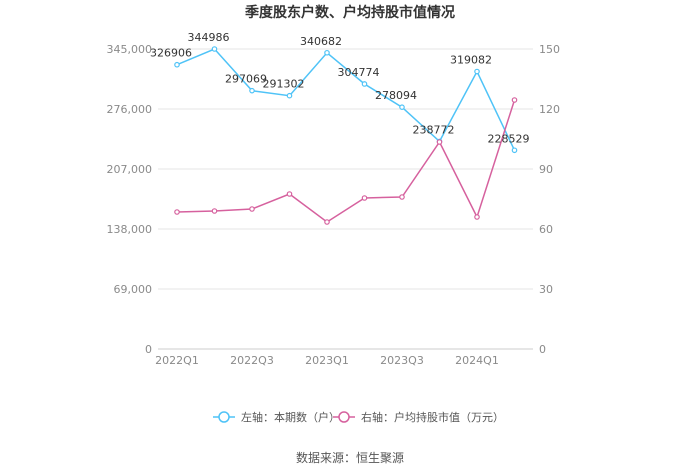 The height and width of the screenshot is (473, 700). What do you see at coordinates (546, 169) in the screenshot?
I see `right-axis-tick-label: 90` at bounding box center [546, 169].